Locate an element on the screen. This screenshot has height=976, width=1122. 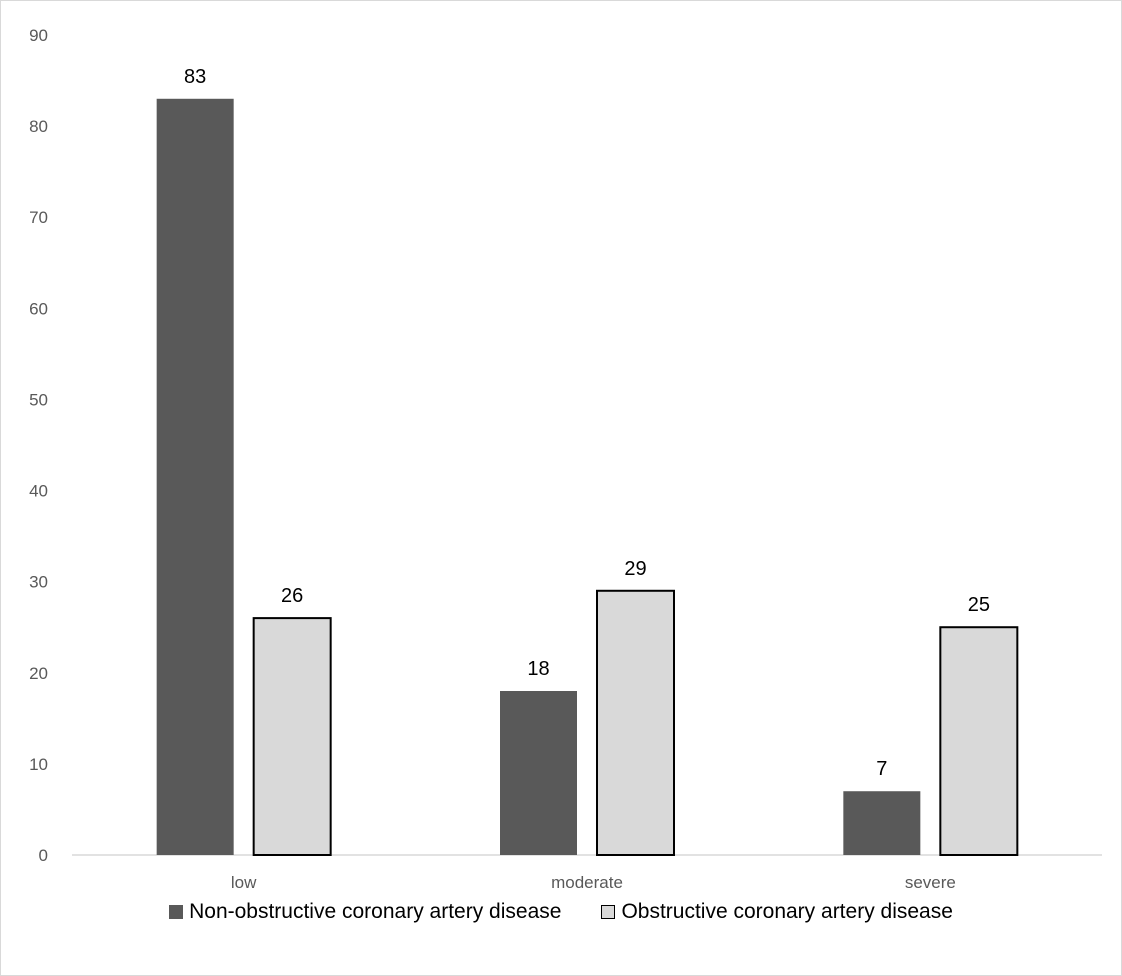
data-label: 25 is located at coordinates (979, 605).